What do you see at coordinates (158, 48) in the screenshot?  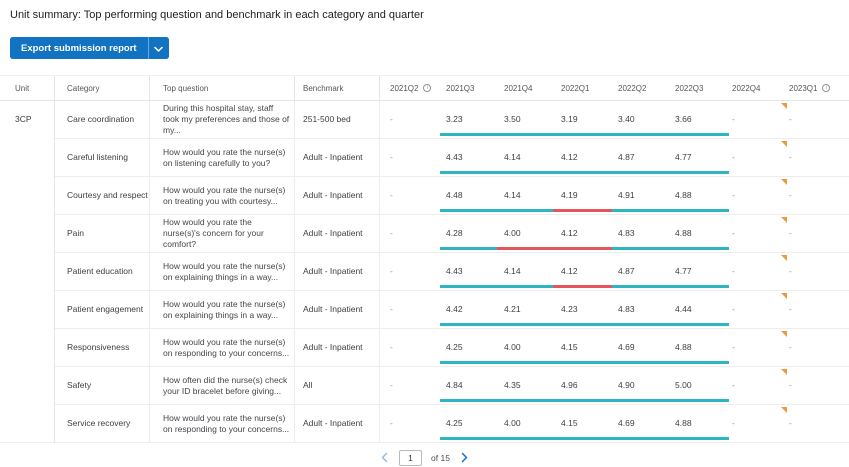 I see `export-dropdown-toggle` at bounding box center [158, 48].